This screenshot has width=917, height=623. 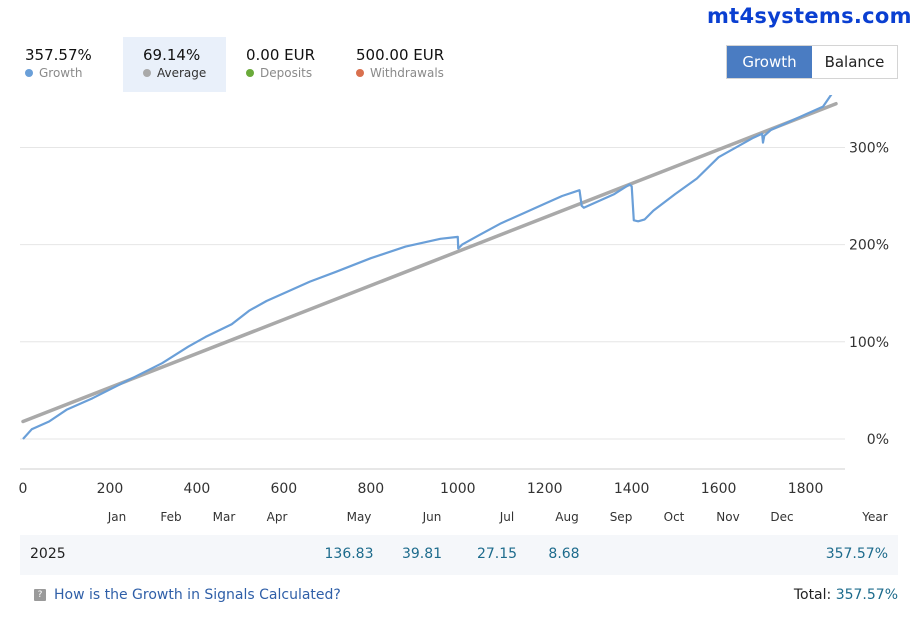 What do you see at coordinates (171, 517) in the screenshot?
I see `month-label-feb: Feb` at bounding box center [171, 517].